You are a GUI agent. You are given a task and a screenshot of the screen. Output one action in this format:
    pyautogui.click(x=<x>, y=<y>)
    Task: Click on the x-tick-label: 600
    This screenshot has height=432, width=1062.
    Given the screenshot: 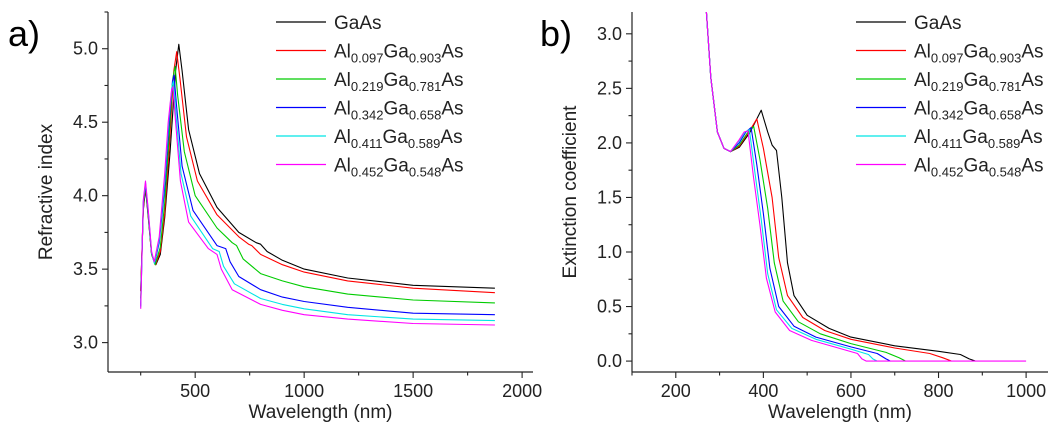 What is the action you would take?
    pyautogui.click(x=851, y=391)
    